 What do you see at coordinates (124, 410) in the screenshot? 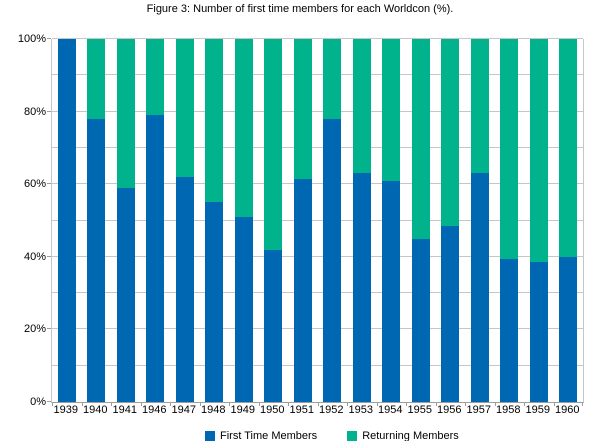
I see `x-tick-label-1941: 1941` at bounding box center [124, 410].